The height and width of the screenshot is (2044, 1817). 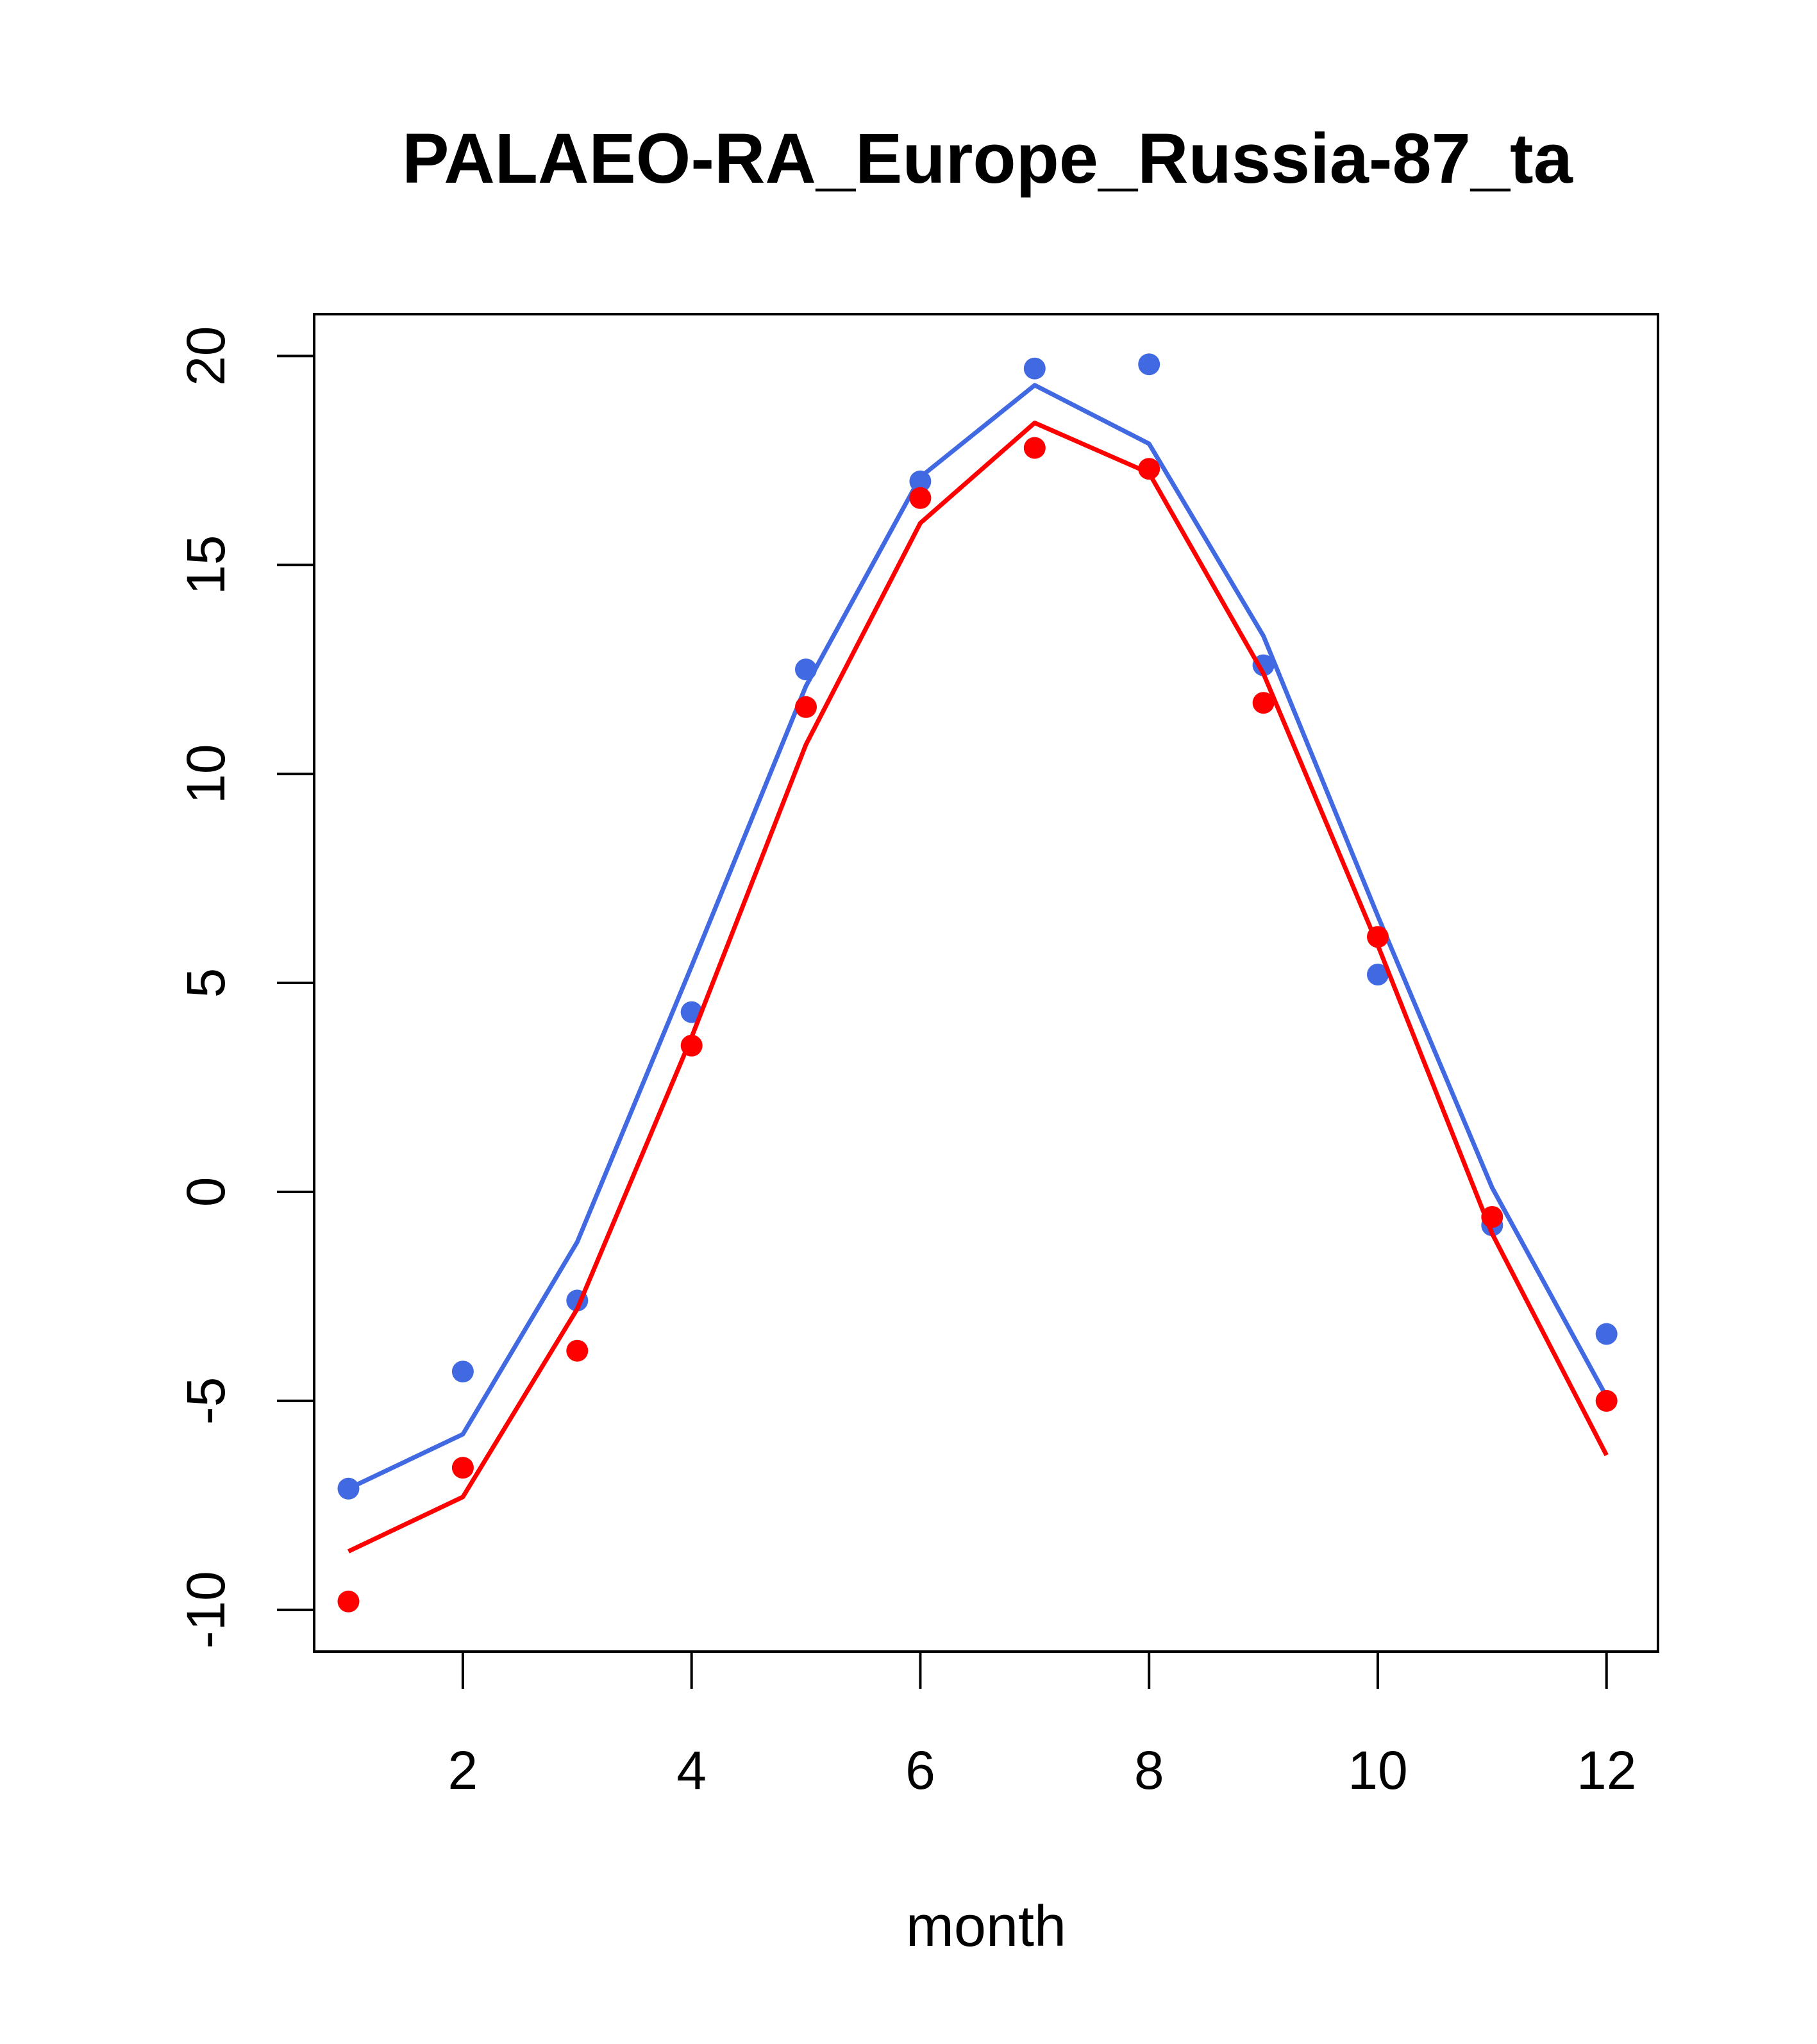 I want to click on x-tick-label: 12, so click(x=1607, y=1770).